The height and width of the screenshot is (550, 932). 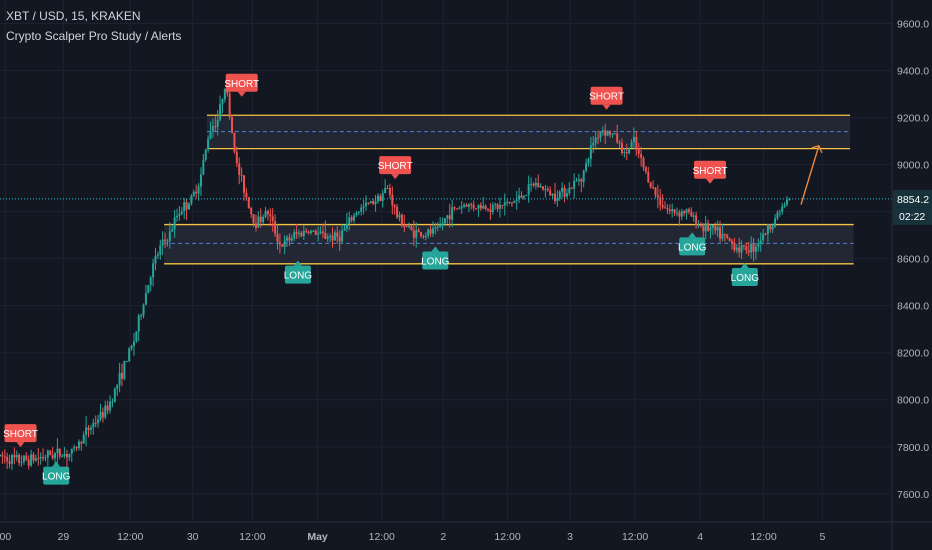 What do you see at coordinates (193, 537) in the screenshot?
I see `x-tick-label: 30` at bounding box center [193, 537].